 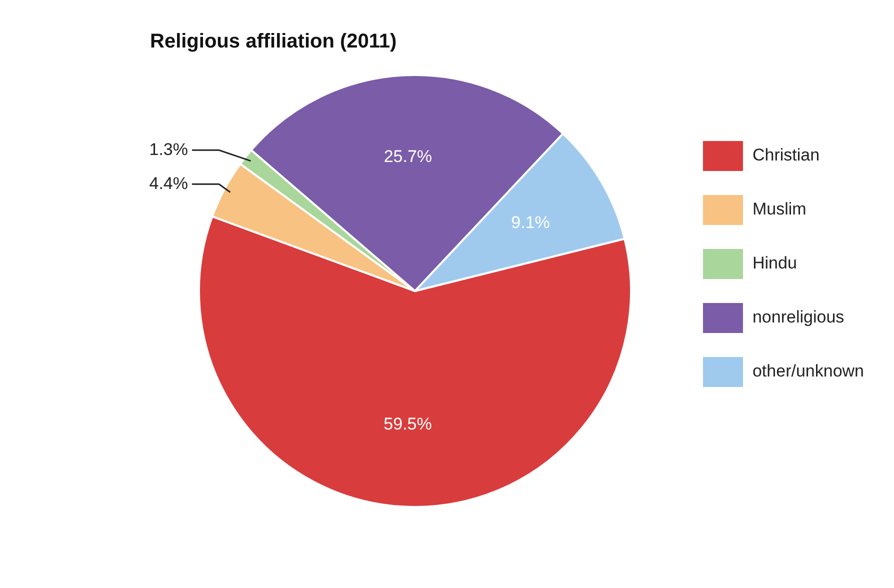 What do you see at coordinates (168, 149) in the screenshot?
I see `data-label: 1.3%` at bounding box center [168, 149].